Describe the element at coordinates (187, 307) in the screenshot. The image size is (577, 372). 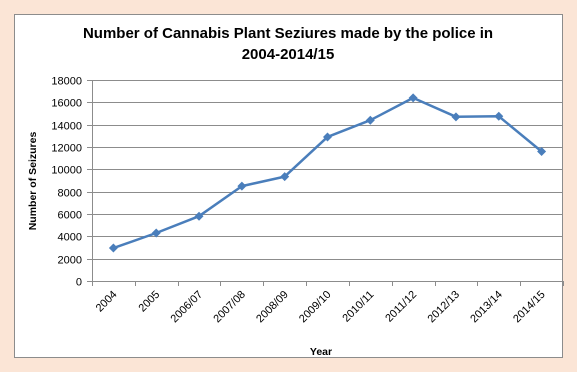
I see `x-tick-label: 2006/07` at that location.